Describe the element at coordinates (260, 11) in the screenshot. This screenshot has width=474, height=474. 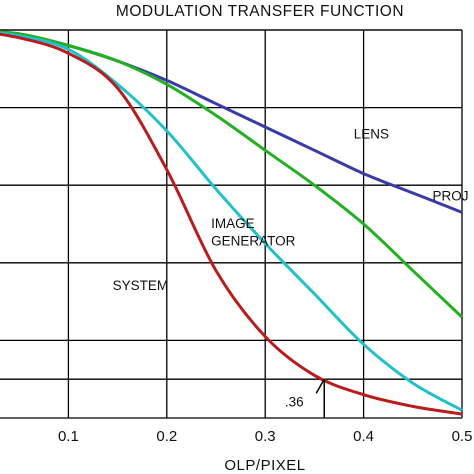
I see `chart-title: MODULATION TRANSFER FUNCTION` at that location.